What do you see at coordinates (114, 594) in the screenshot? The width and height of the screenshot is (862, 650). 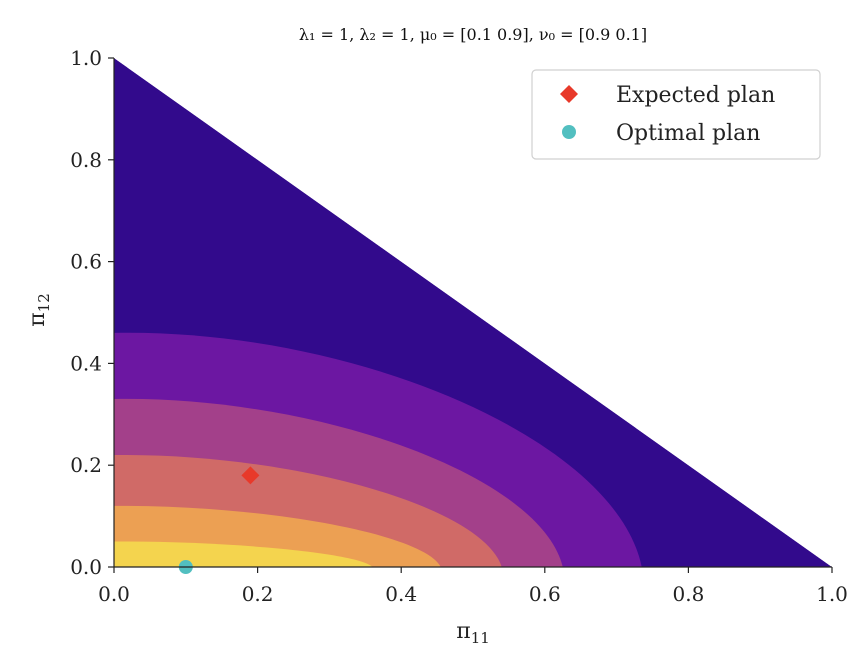 I see `x-tick-label: 0.0` at bounding box center [114, 594].